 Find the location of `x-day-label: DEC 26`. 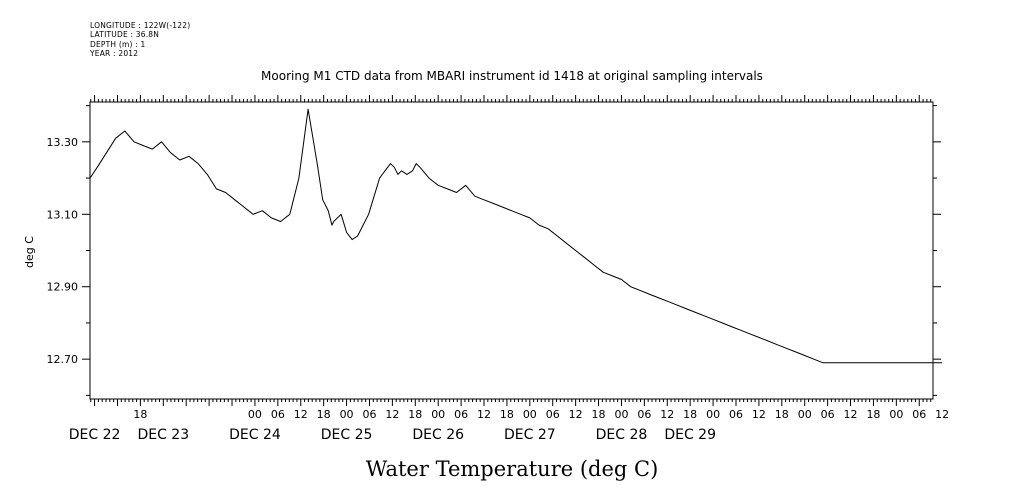

x-day-label: DEC 26 is located at coordinates (438, 435).